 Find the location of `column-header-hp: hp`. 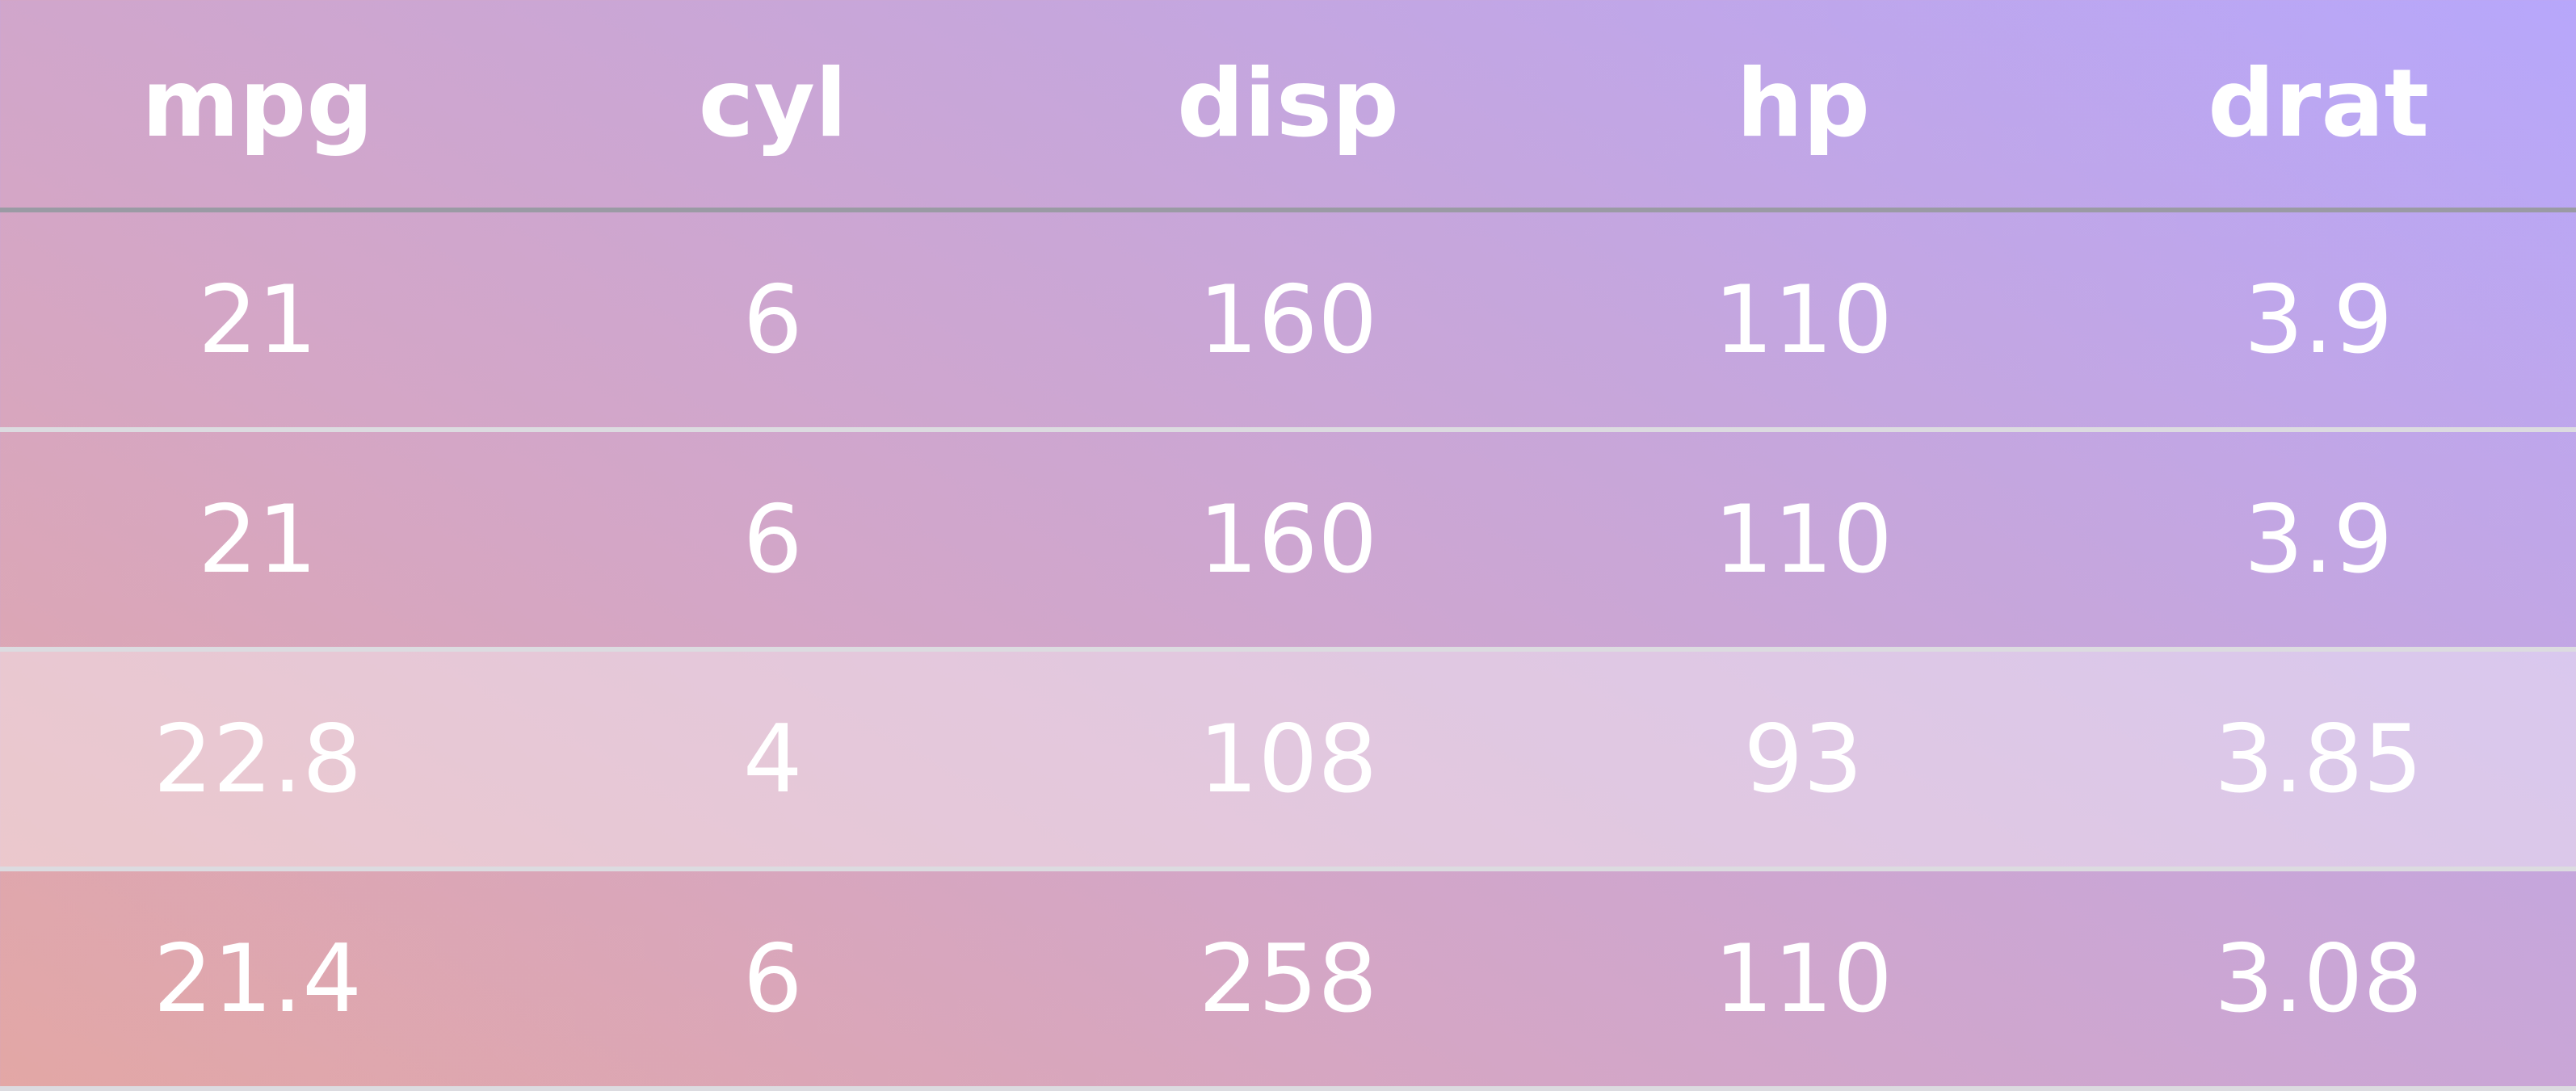

column-header-hp: hp is located at coordinates (1803, 106).